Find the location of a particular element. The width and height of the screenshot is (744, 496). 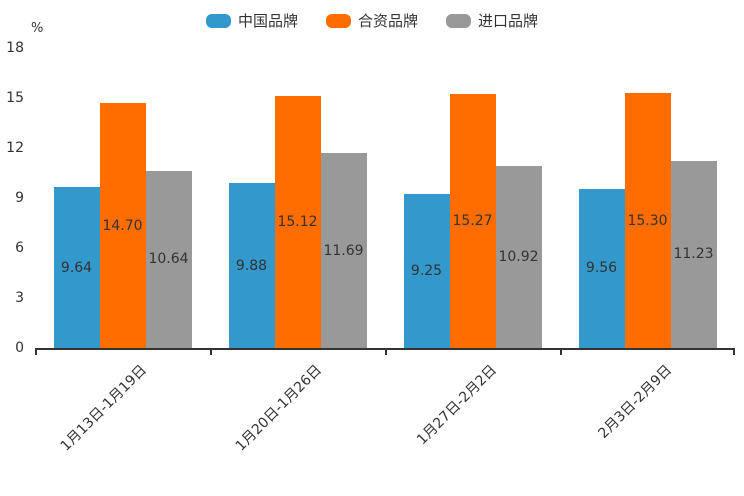

y-tick-label: 3 is located at coordinates (19, 298).